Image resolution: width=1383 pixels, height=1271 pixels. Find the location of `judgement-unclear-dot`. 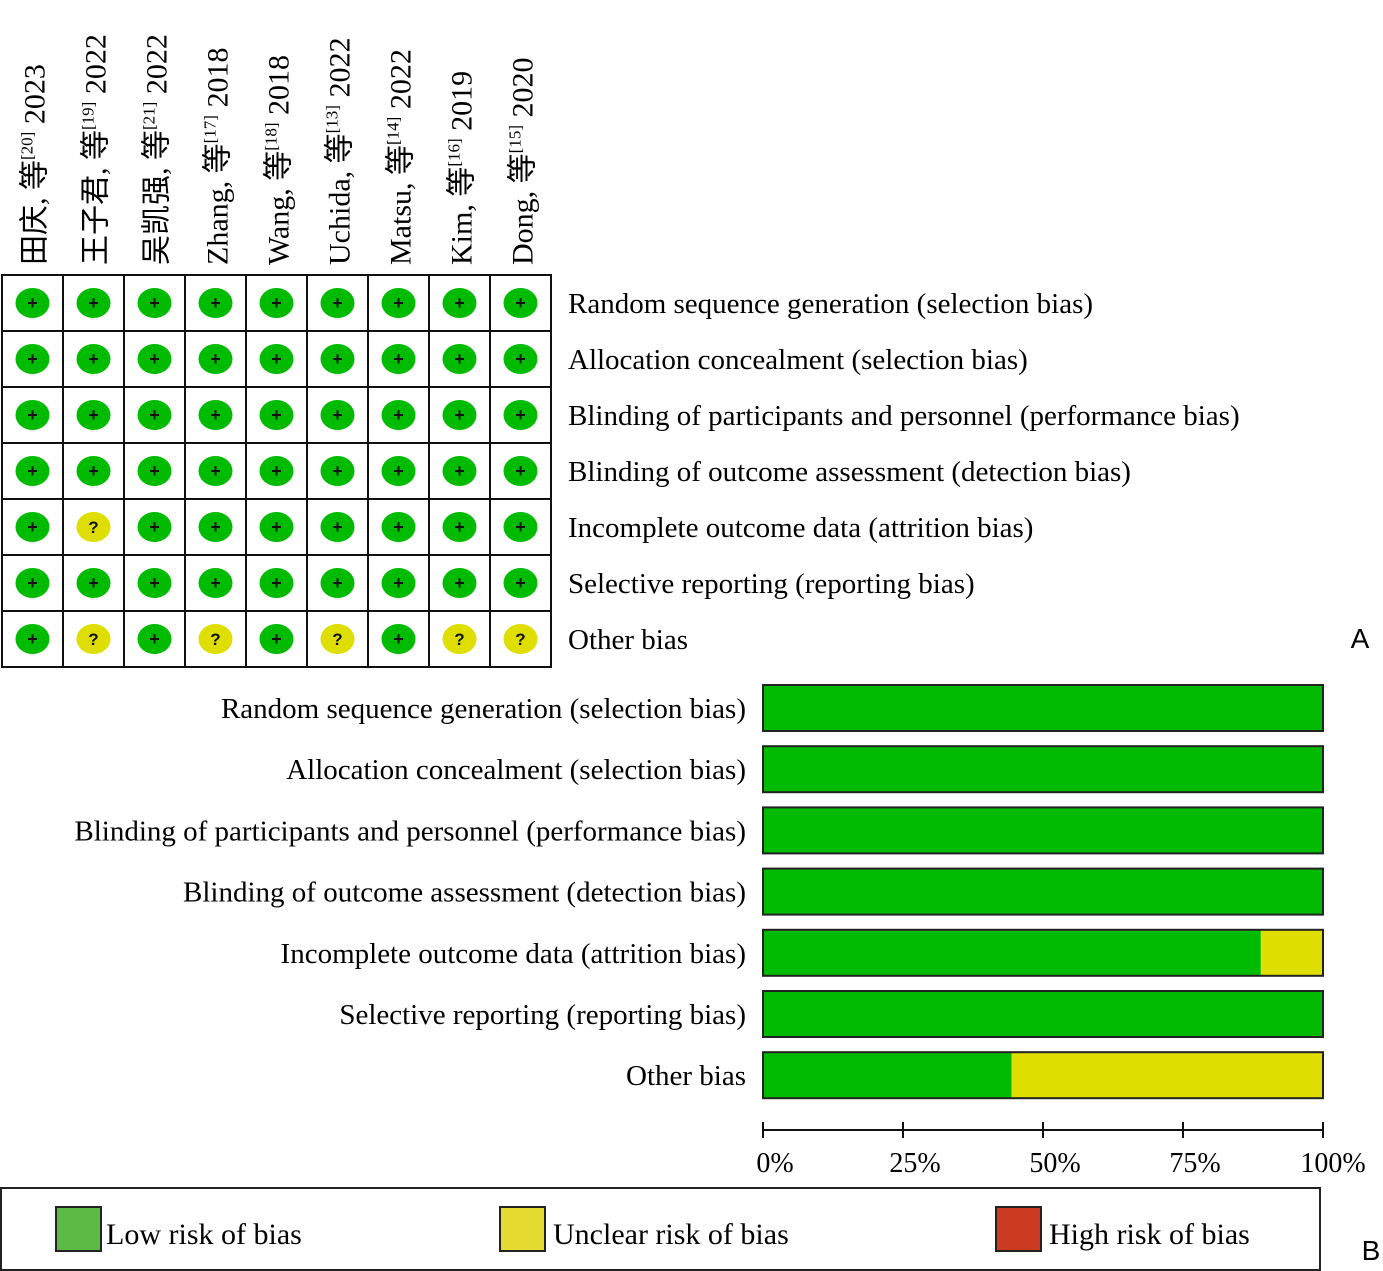

judgement-unclear-dot is located at coordinates (93, 639).